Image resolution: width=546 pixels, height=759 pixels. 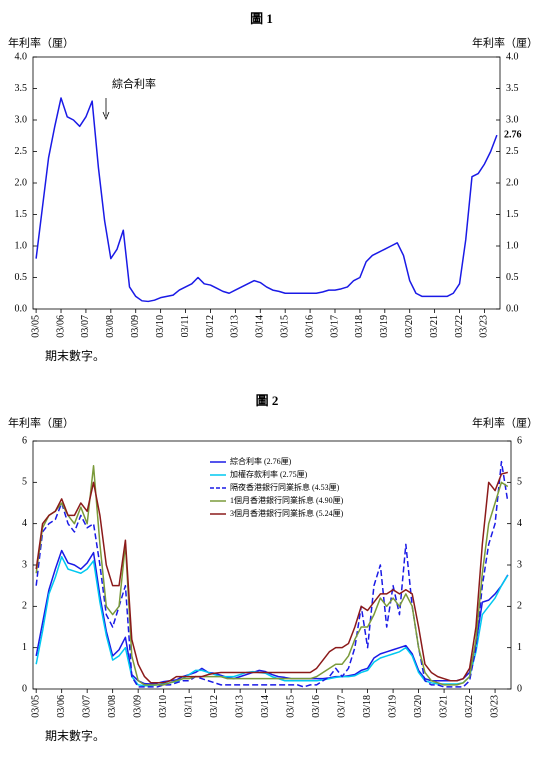 What do you see at coordinates (519, 482) in the screenshot?
I see `y2-tick-label: 5` at bounding box center [519, 482].